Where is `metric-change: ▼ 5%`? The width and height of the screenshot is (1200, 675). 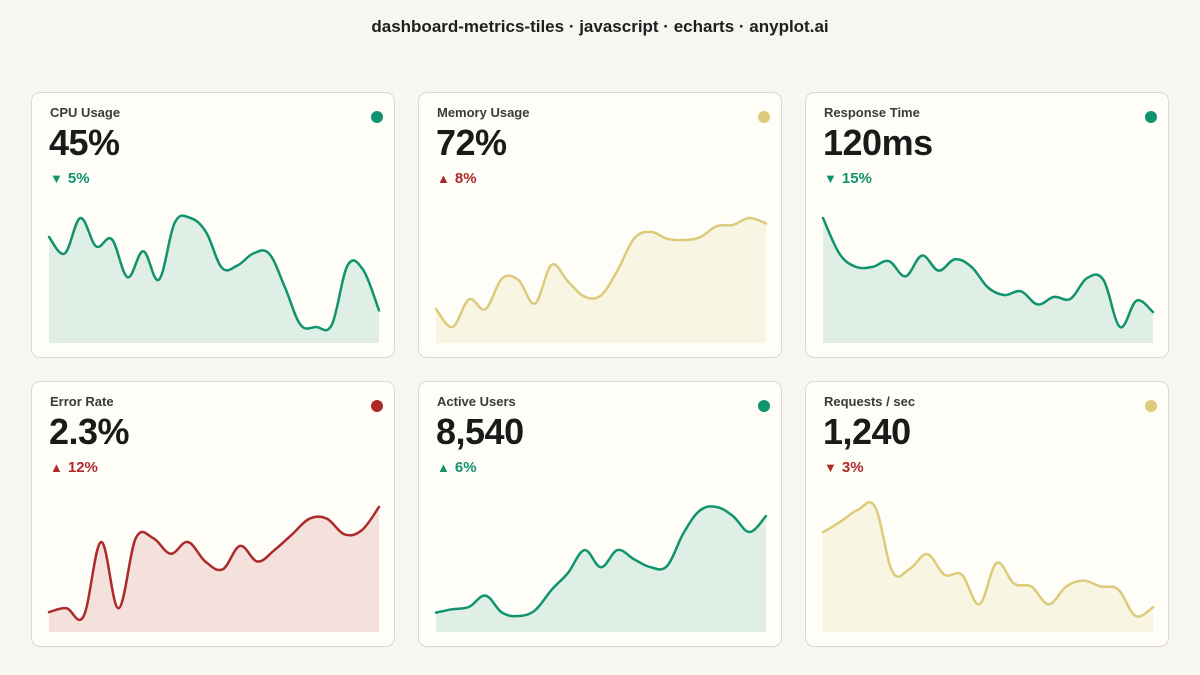 metric-change: ▼ 5% is located at coordinates (70, 178).